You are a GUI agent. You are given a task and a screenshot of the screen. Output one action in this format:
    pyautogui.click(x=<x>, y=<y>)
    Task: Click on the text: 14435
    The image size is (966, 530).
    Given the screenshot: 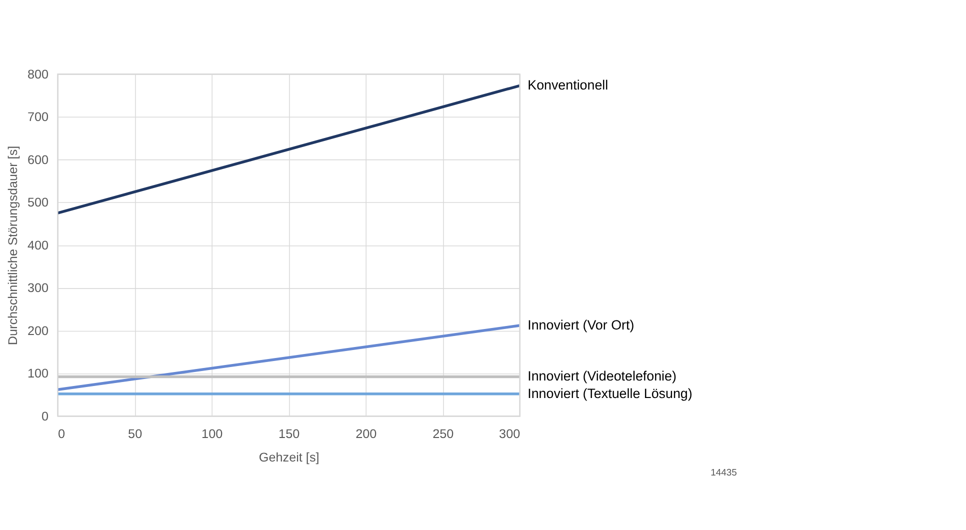 What is the action you would take?
    pyautogui.click(x=723, y=472)
    